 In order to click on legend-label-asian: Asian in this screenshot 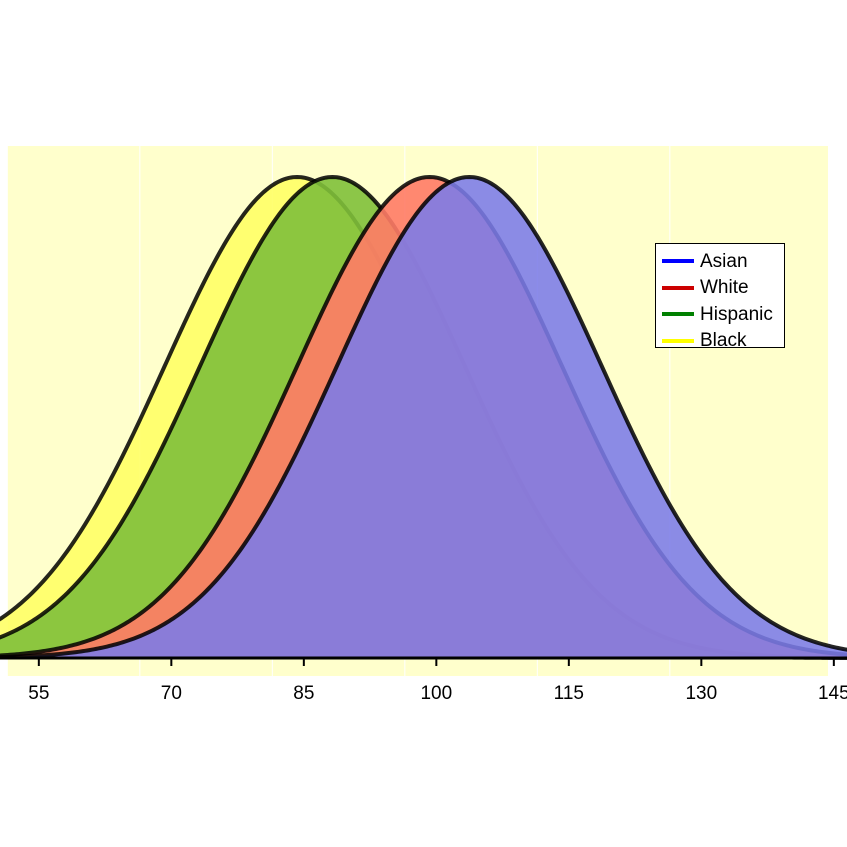, I will do `click(724, 261)`.